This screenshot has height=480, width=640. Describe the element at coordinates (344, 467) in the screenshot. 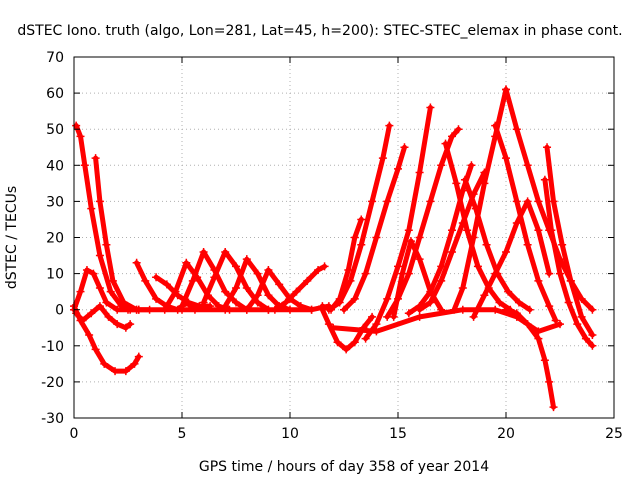

I see `x-axis-label: GPS time / hours of day 358 of year 2014` at that location.